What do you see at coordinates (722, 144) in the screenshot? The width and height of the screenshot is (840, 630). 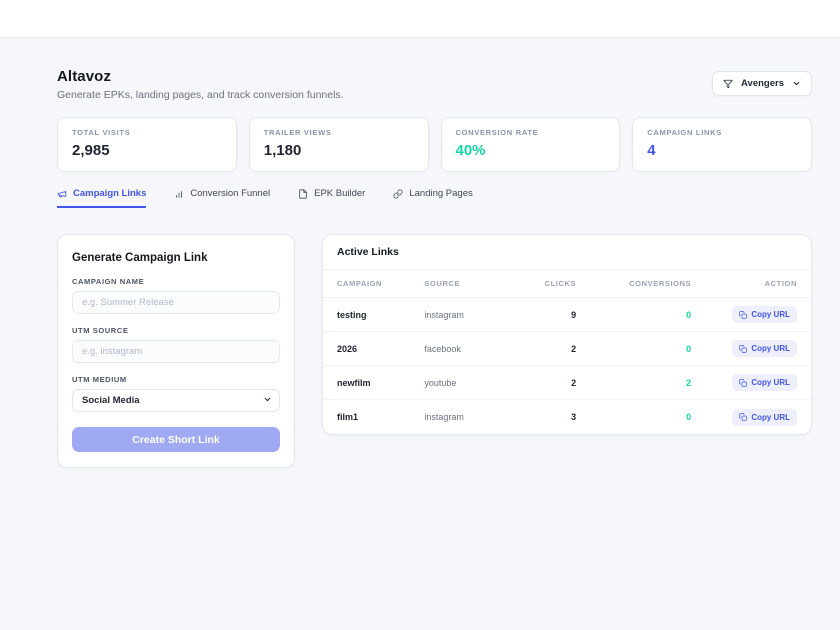 I see `stat-card-campaign-links: CAMPAIGN LINKS 4` at bounding box center [722, 144].